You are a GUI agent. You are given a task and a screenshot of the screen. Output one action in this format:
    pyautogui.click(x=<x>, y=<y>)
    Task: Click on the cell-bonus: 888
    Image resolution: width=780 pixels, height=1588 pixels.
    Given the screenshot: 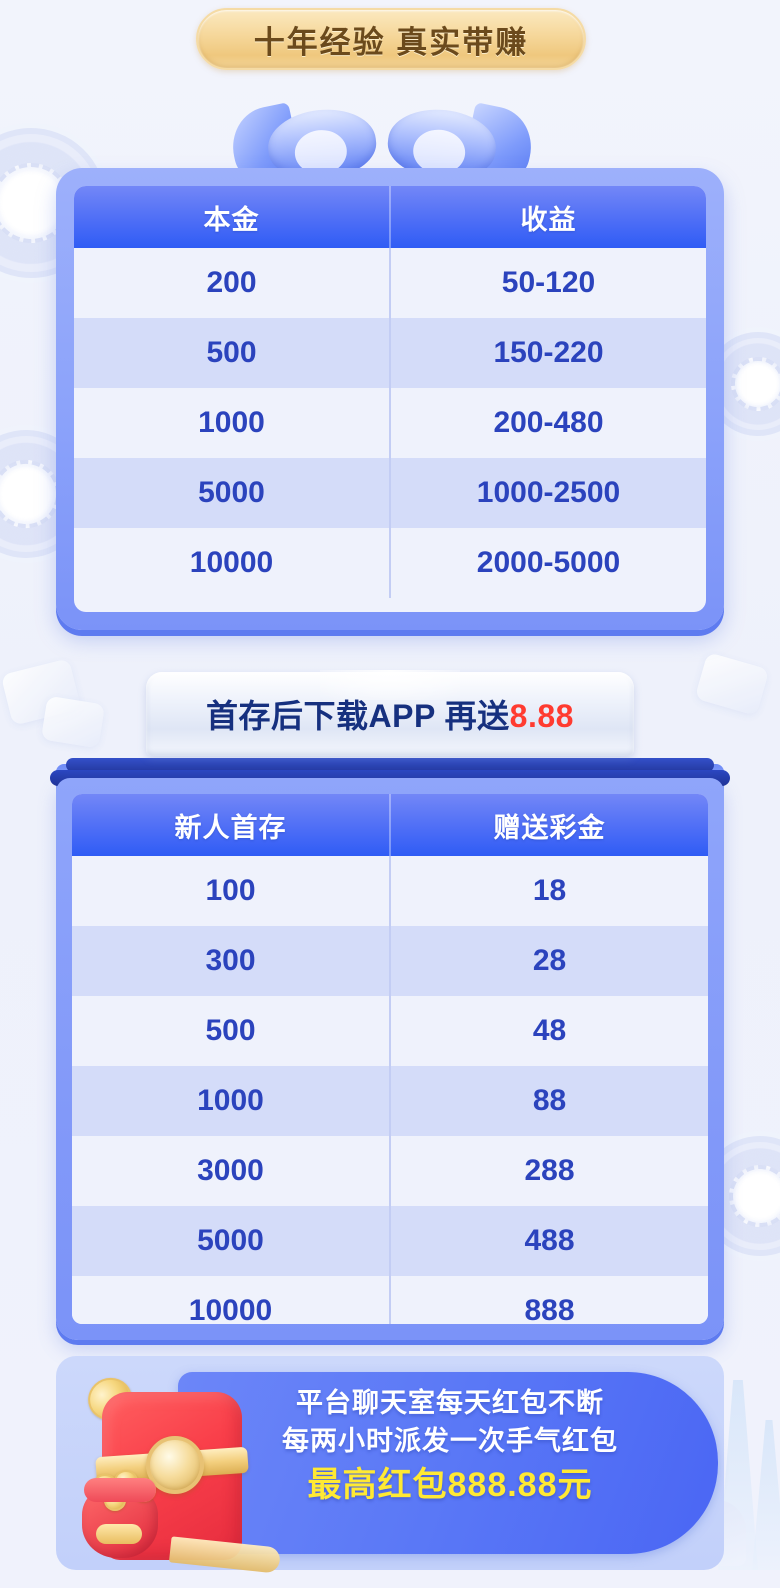 What is the action you would take?
    pyautogui.click(x=548, y=1300)
    